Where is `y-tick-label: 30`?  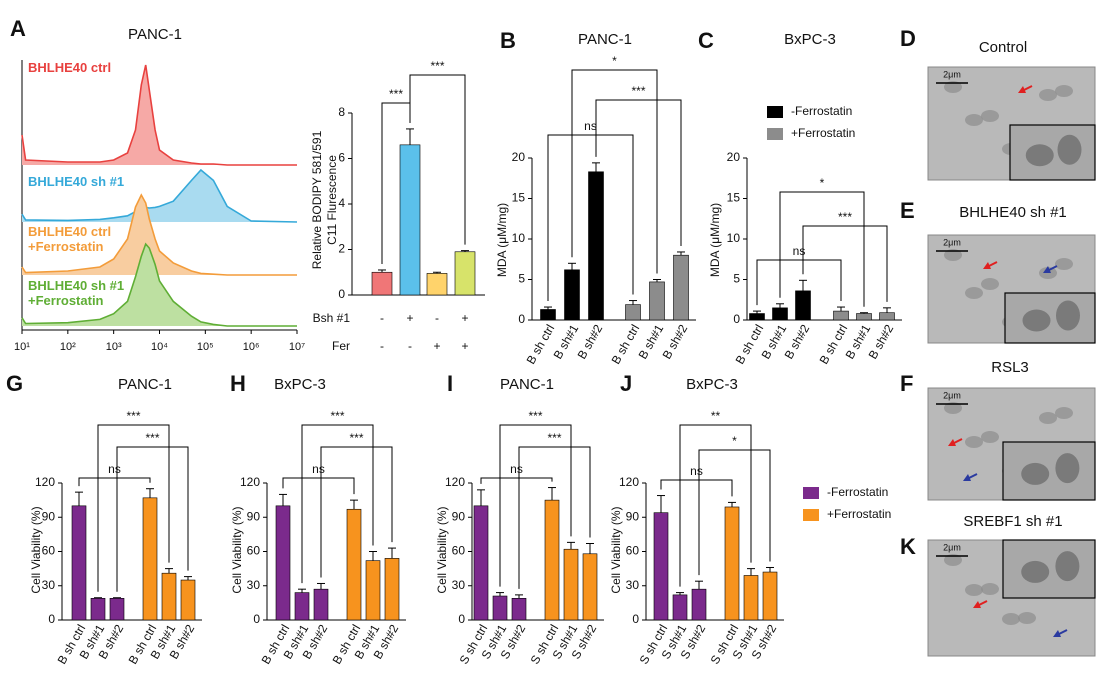 y-tick-label: 30 is located at coordinates (459, 585).